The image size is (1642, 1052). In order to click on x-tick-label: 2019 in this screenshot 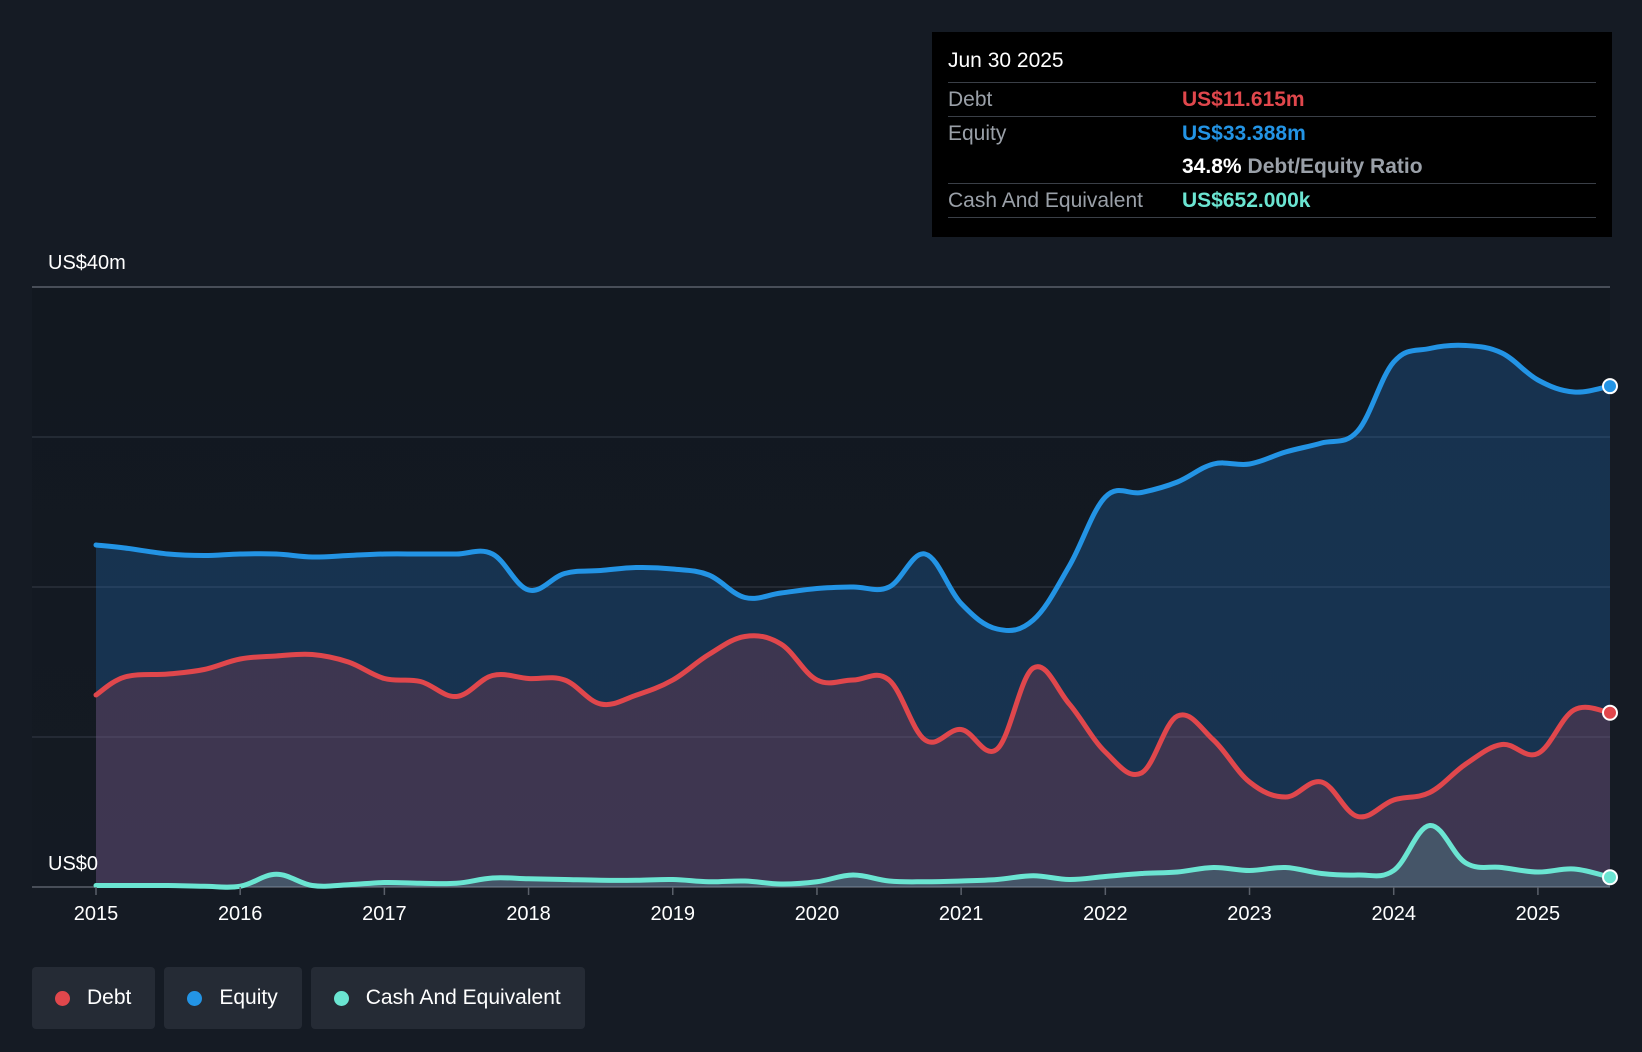, I will do `click(673, 914)`.